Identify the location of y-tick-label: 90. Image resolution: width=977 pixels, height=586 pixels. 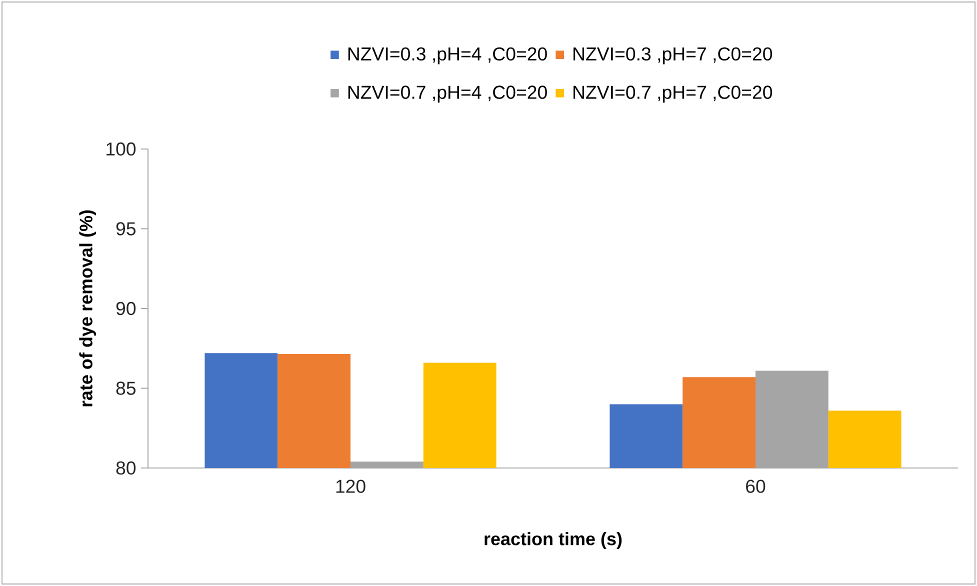
(126, 309).